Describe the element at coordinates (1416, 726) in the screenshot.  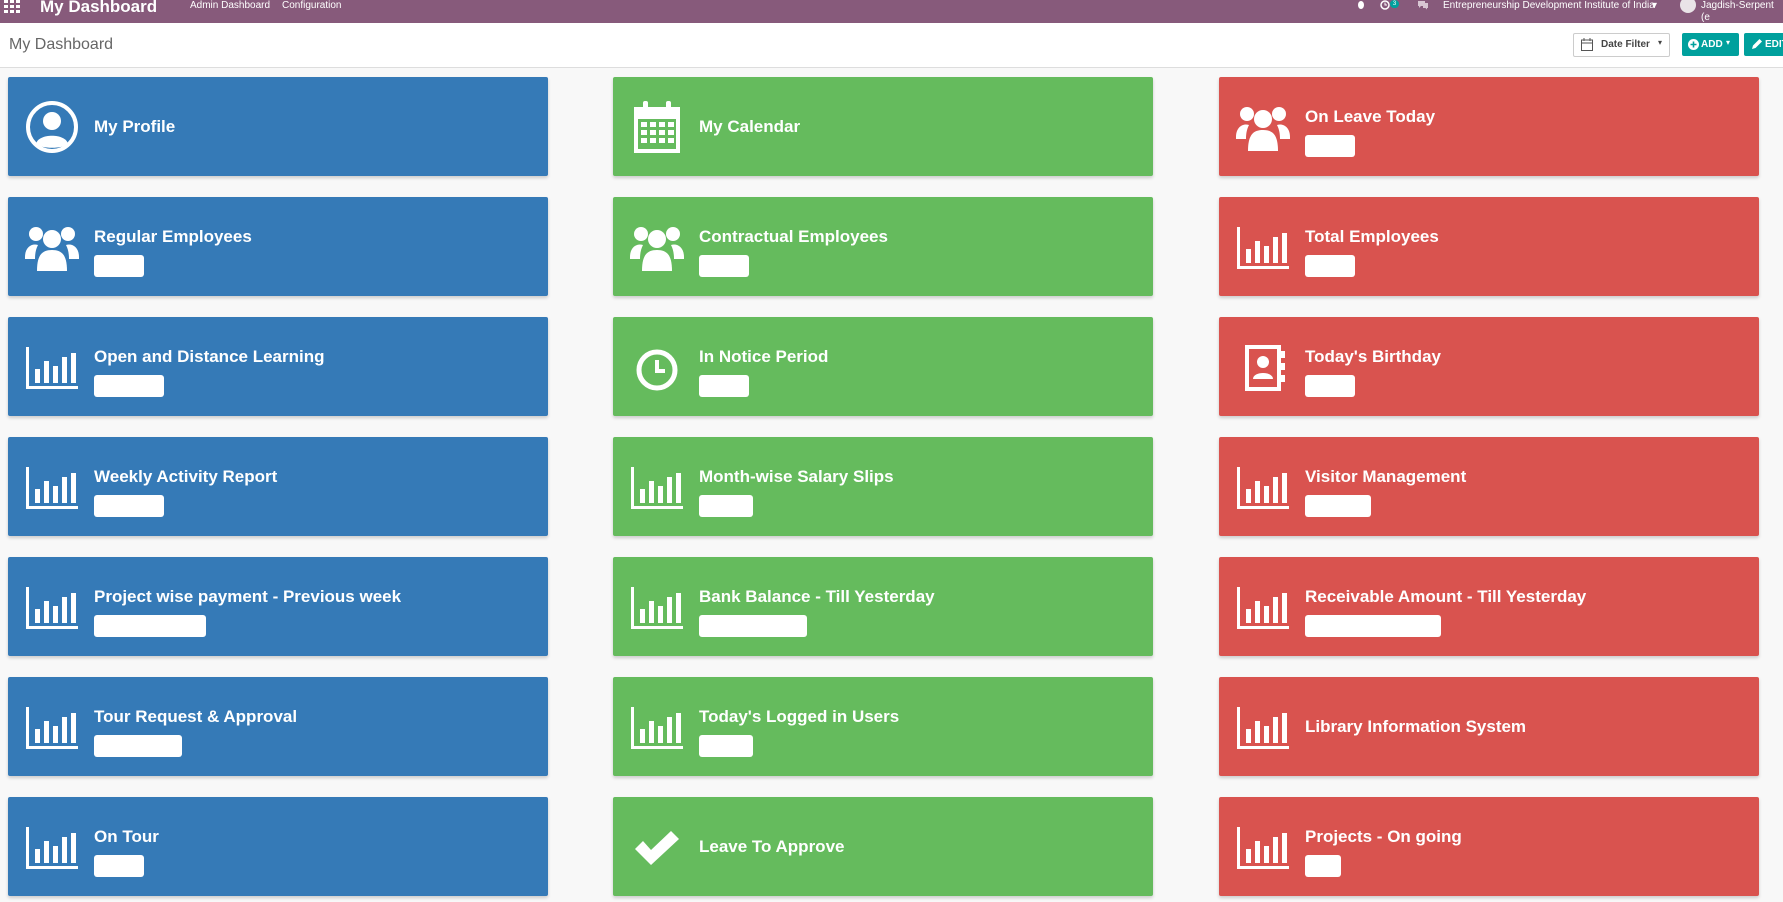
I see `tile-label: Library Information System` at that location.